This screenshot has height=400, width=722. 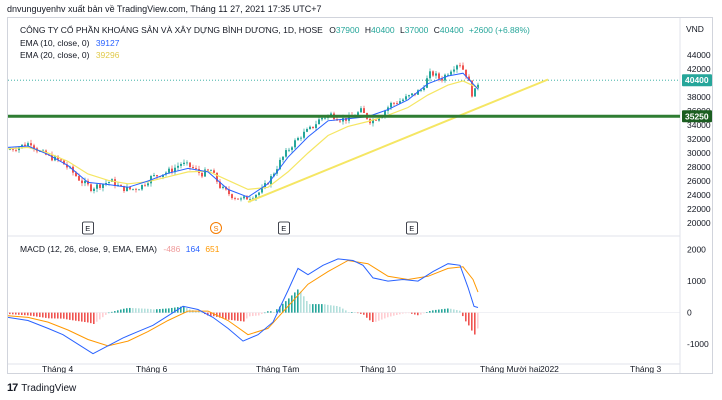 What do you see at coordinates (699, 69) in the screenshot?
I see `price-tick-label: 42000` at bounding box center [699, 69].